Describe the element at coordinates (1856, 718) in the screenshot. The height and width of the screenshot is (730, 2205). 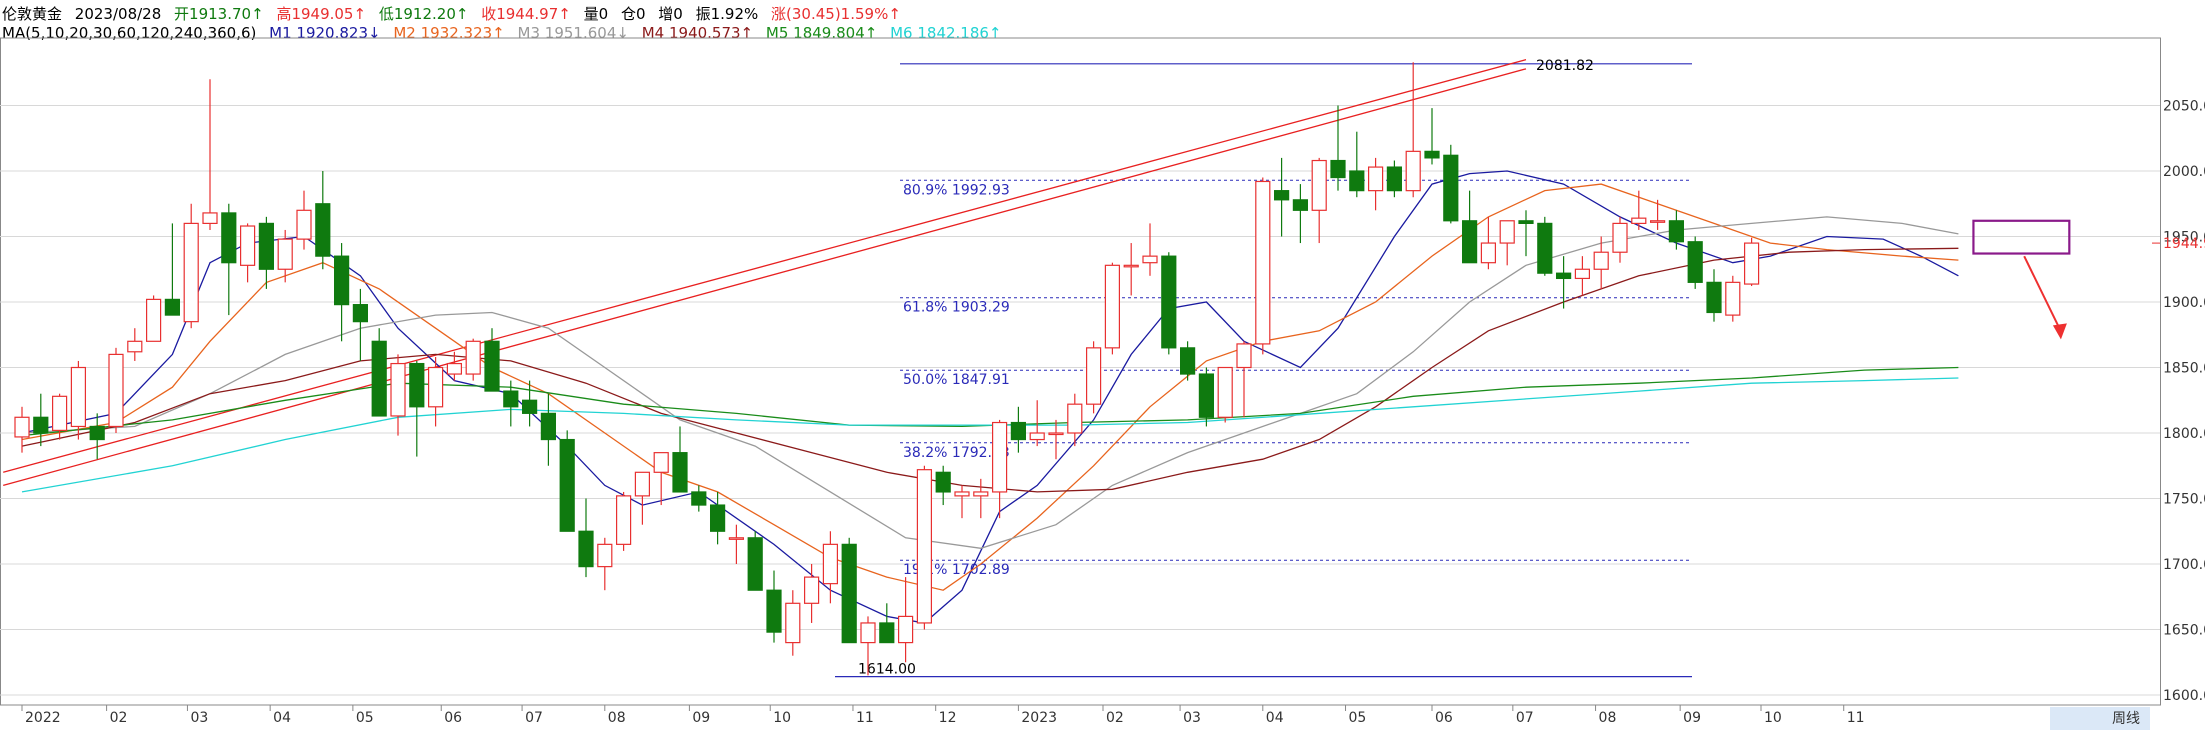
I see `x-tick-label: 11` at that location.